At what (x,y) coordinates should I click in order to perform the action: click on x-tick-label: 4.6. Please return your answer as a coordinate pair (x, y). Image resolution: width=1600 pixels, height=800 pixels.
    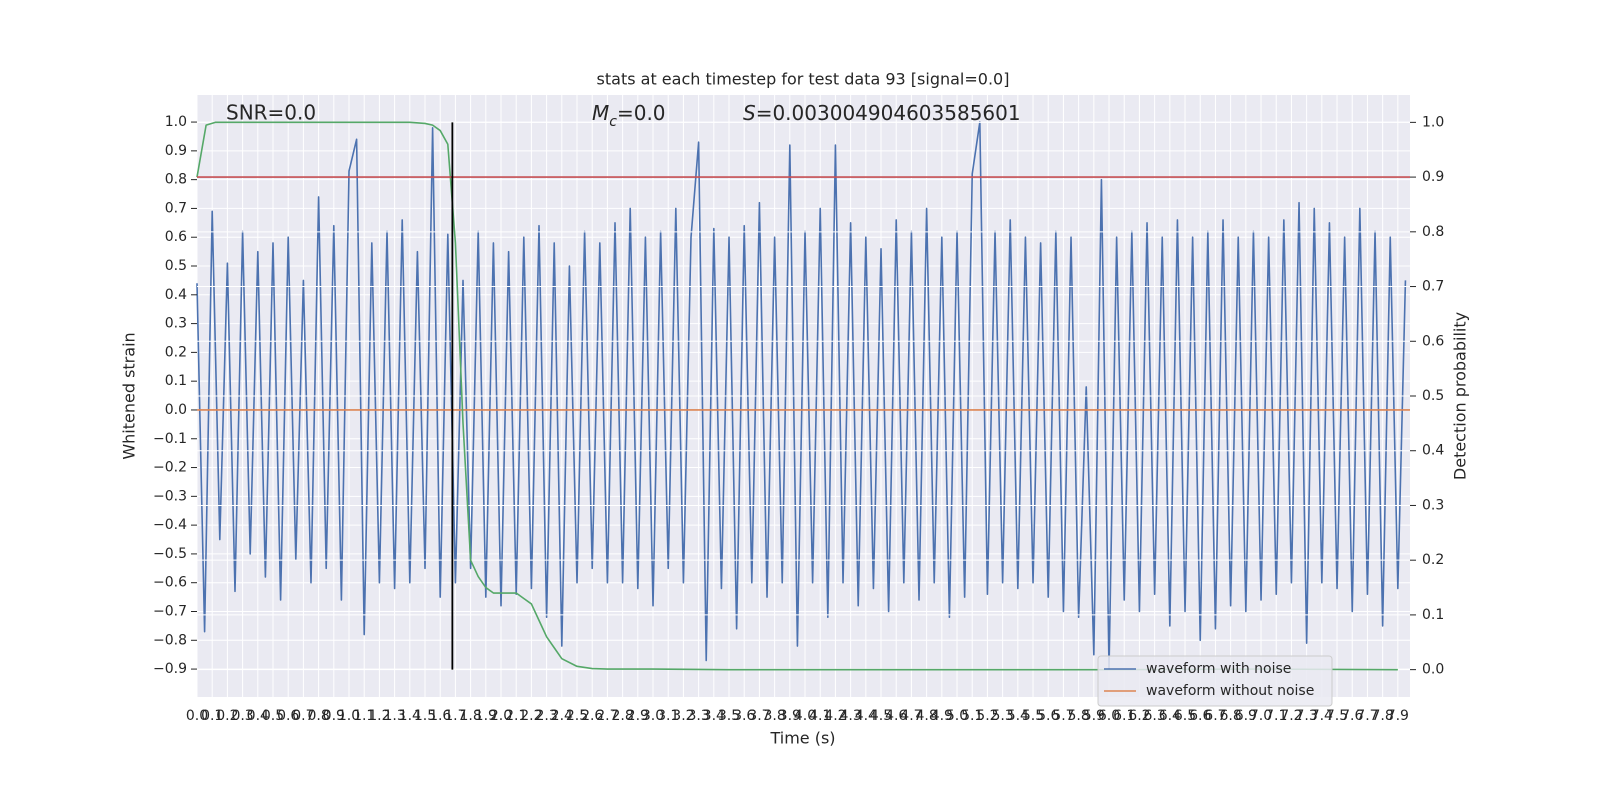
    Looking at the image, I should click on (896, 716).